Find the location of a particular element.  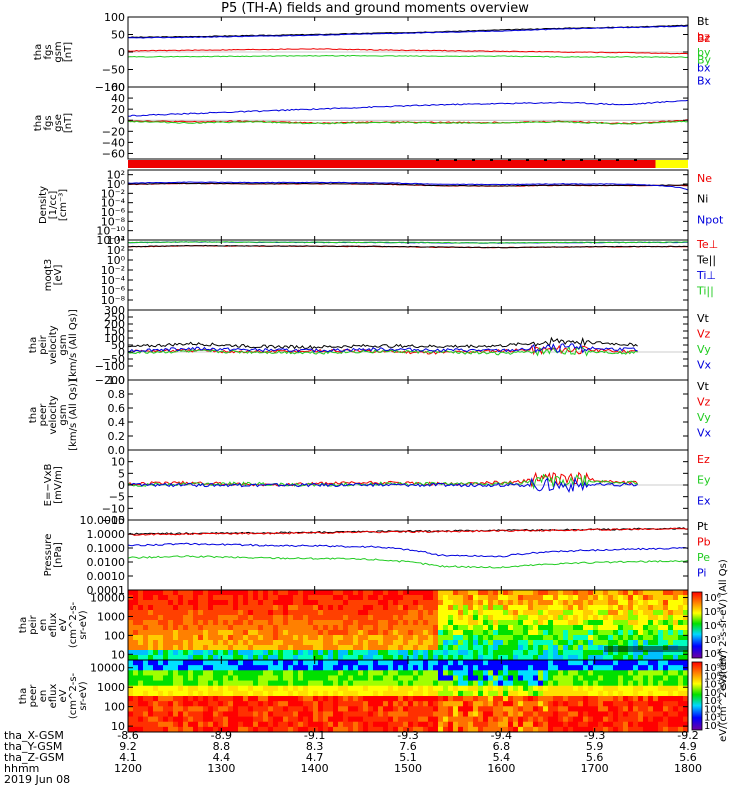

y-tick-label: 100 is located at coordinates (114, 338).